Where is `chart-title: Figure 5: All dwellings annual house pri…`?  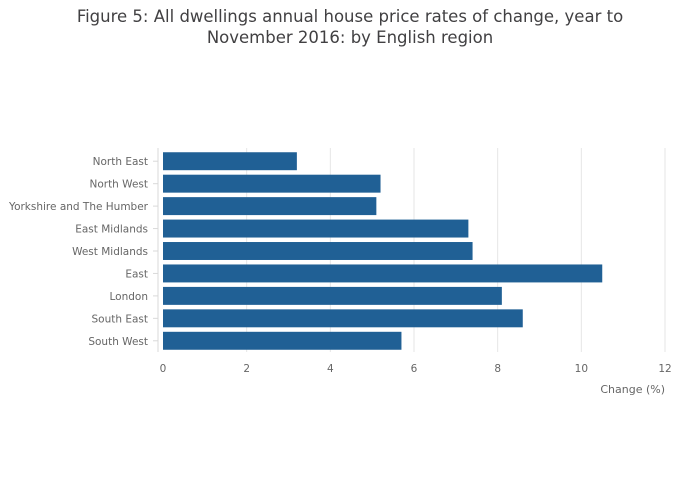 chart-title: Figure 5: All dwellings annual house pri… is located at coordinates (350, 27).